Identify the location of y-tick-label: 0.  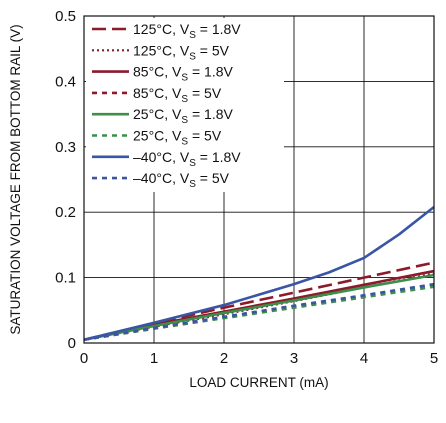
(72, 343).